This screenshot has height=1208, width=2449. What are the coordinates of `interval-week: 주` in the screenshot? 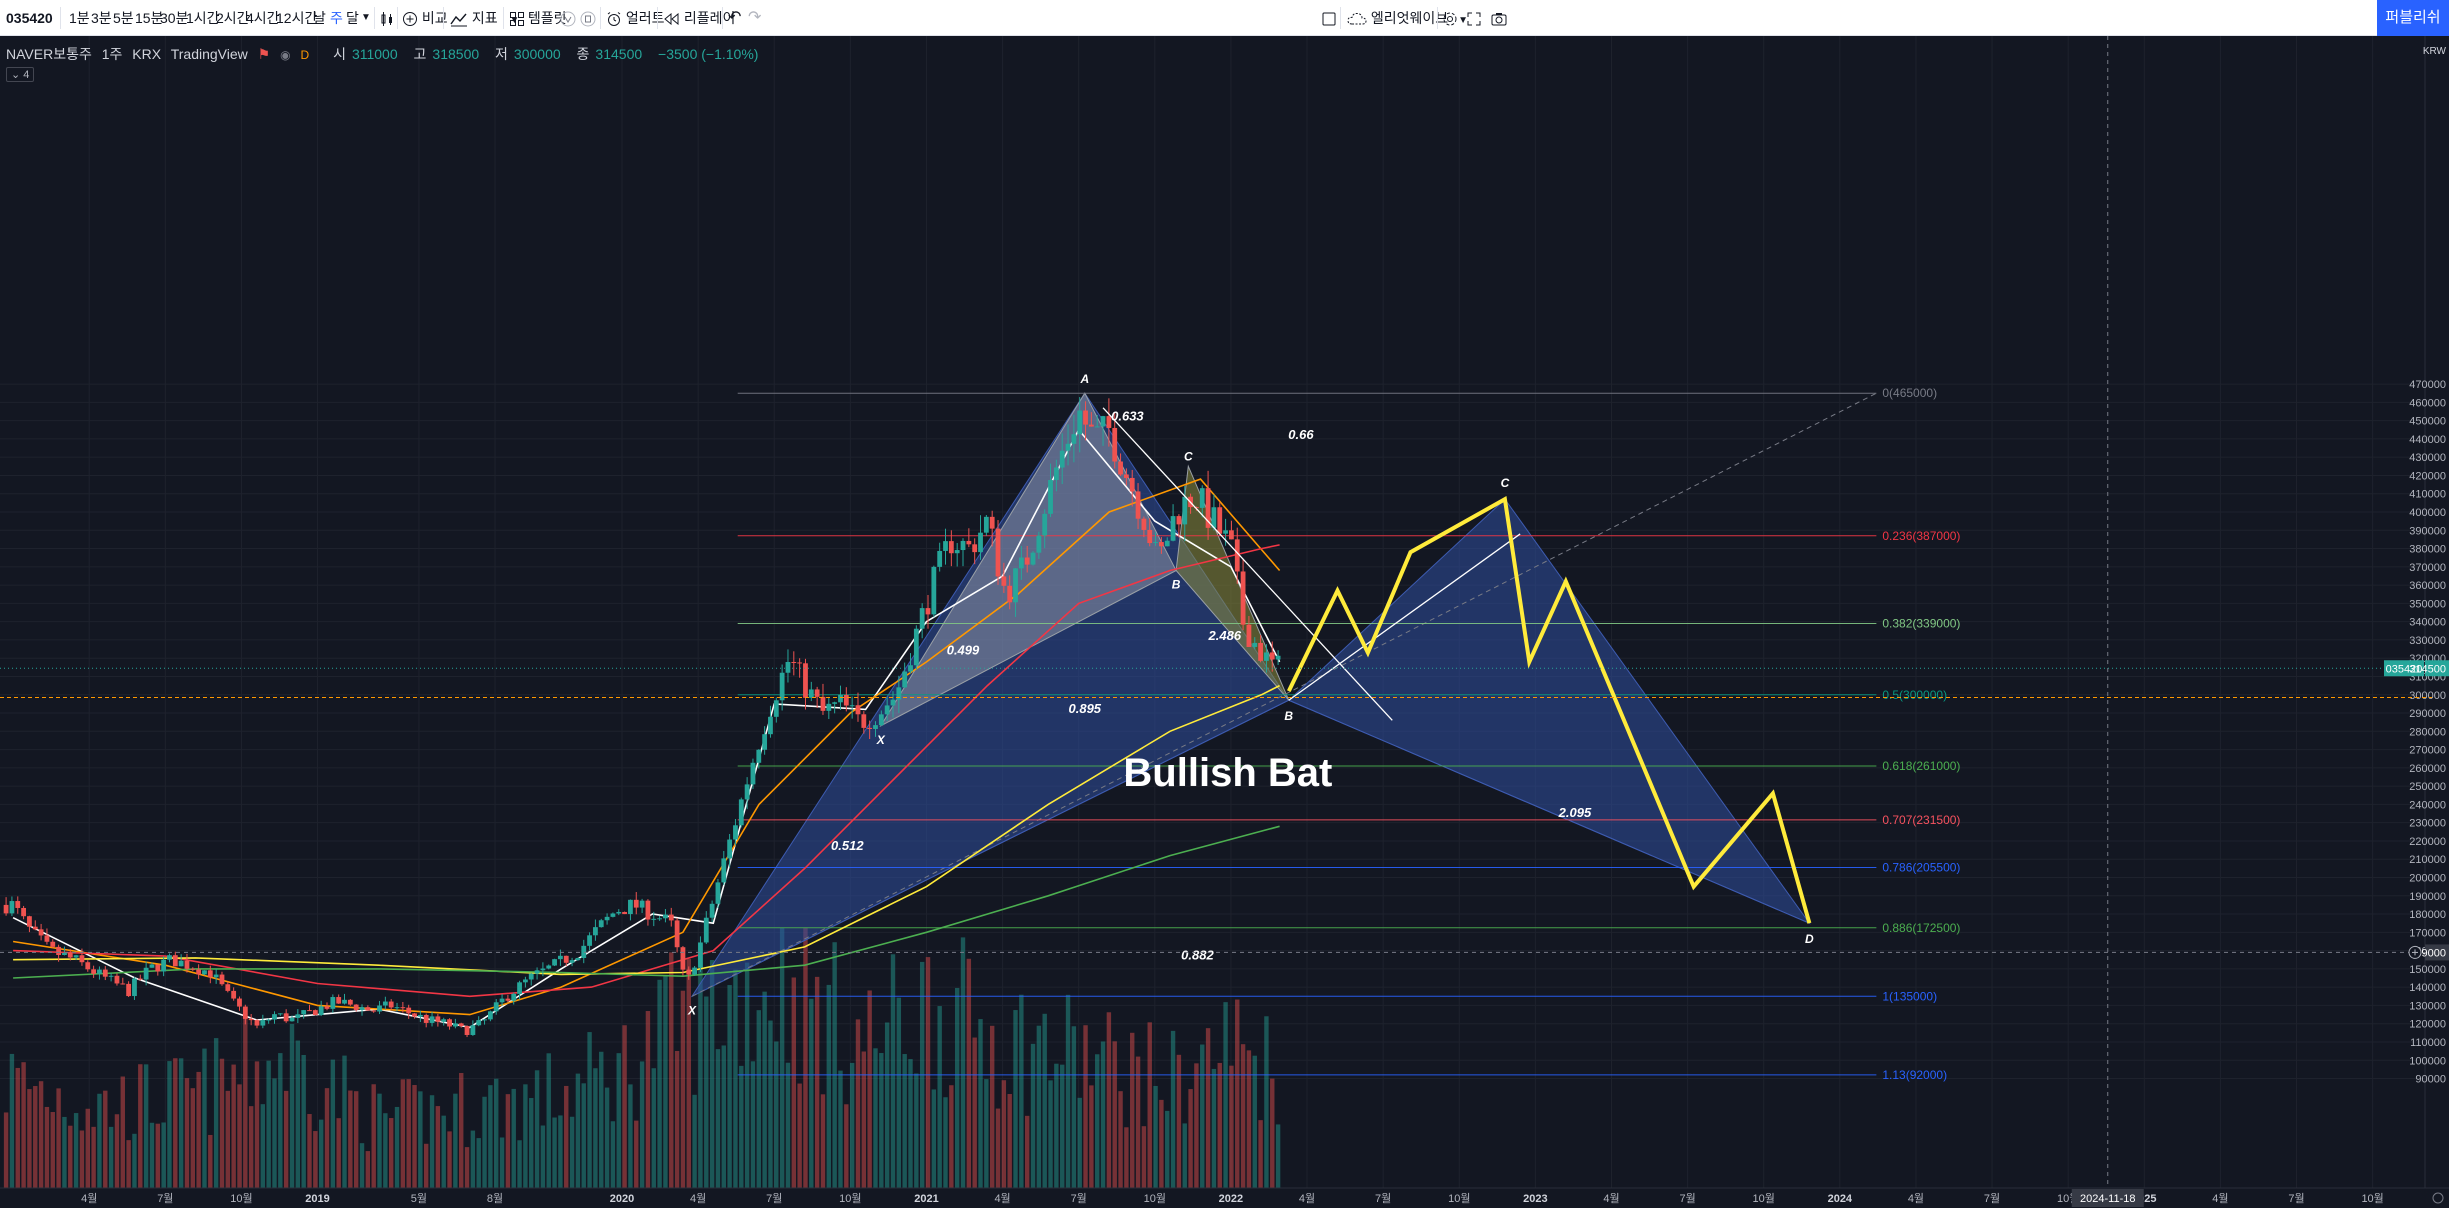 It's located at (336, 18).